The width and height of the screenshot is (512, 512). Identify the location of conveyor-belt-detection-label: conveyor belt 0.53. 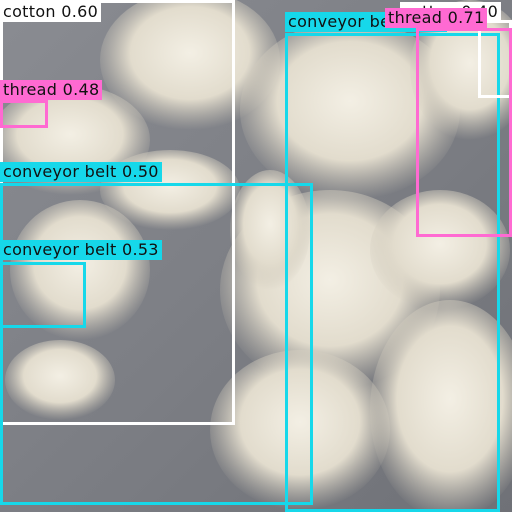
(81, 250).